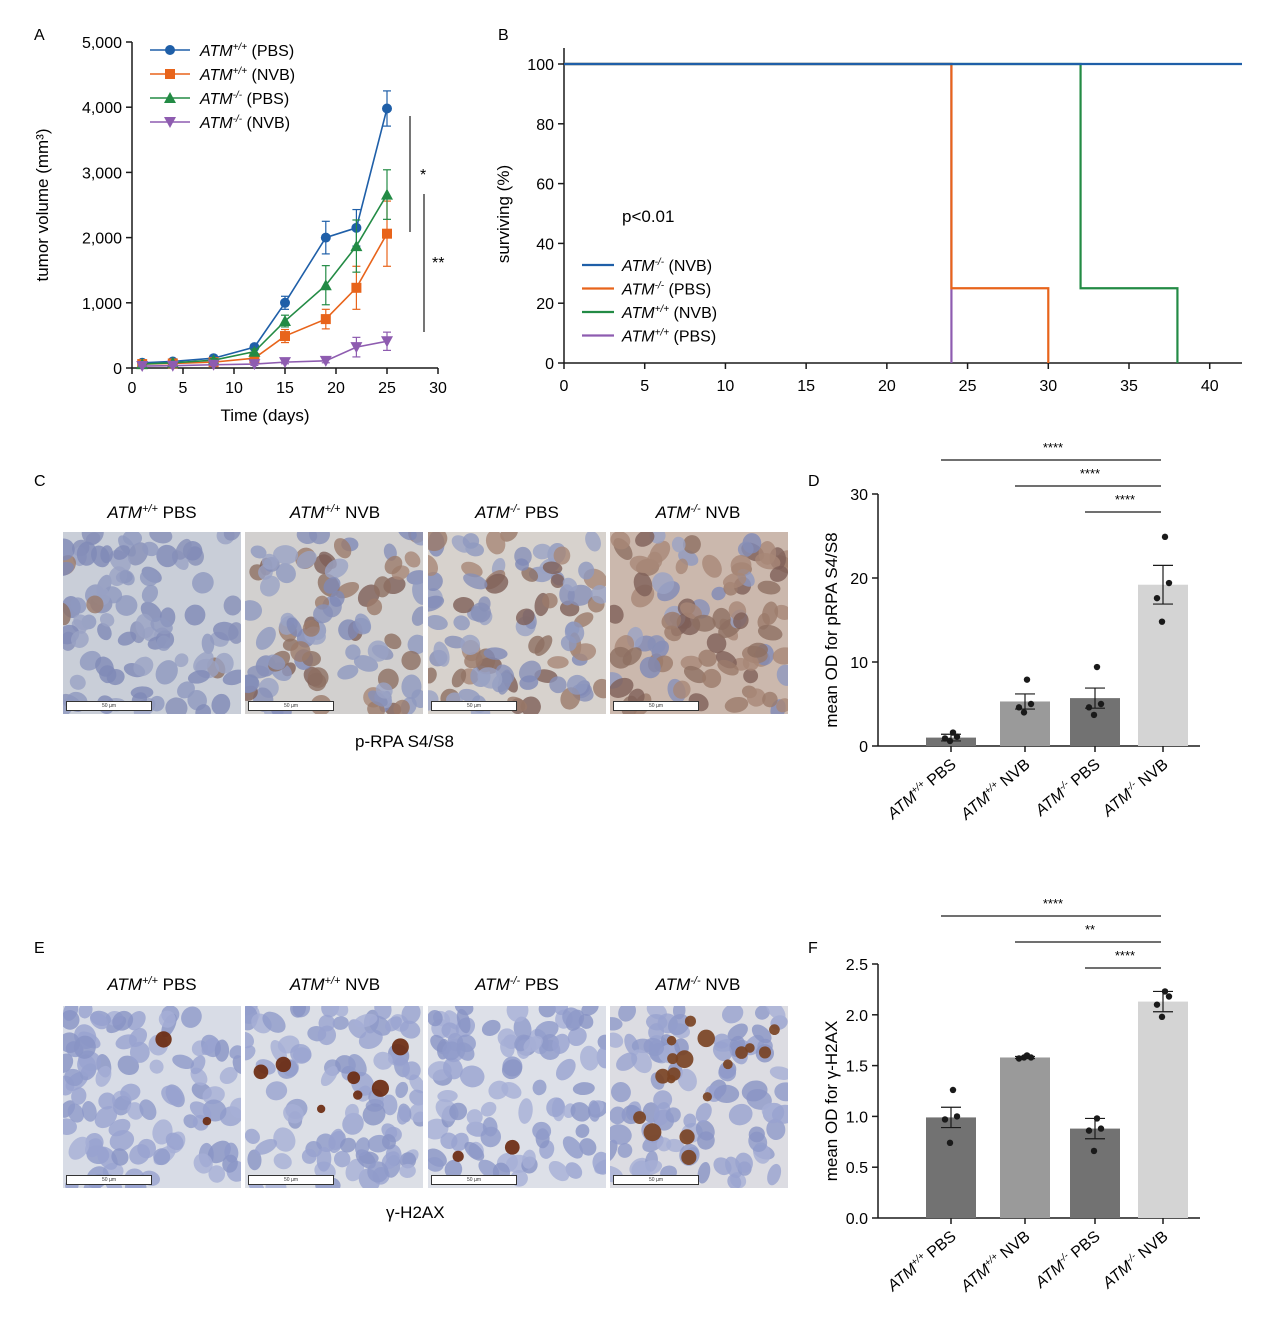  Describe the element at coordinates (334, 984) in the screenshot. I see `e-image-header: ATM+/+ NVB` at that location.